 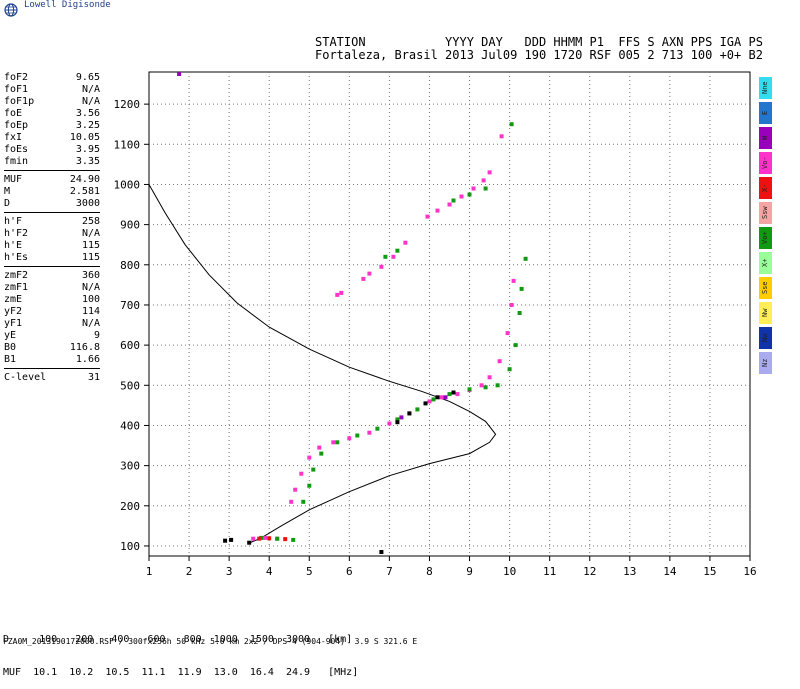 I want to click on param-name: foF2, so click(x=16, y=77).